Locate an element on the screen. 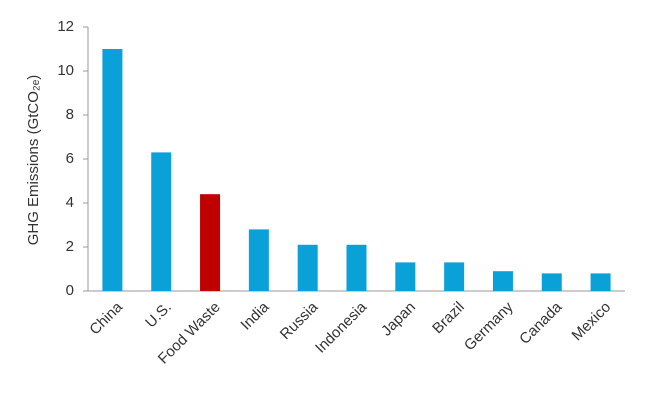  x-tick-label: Canada is located at coordinates (541, 323).